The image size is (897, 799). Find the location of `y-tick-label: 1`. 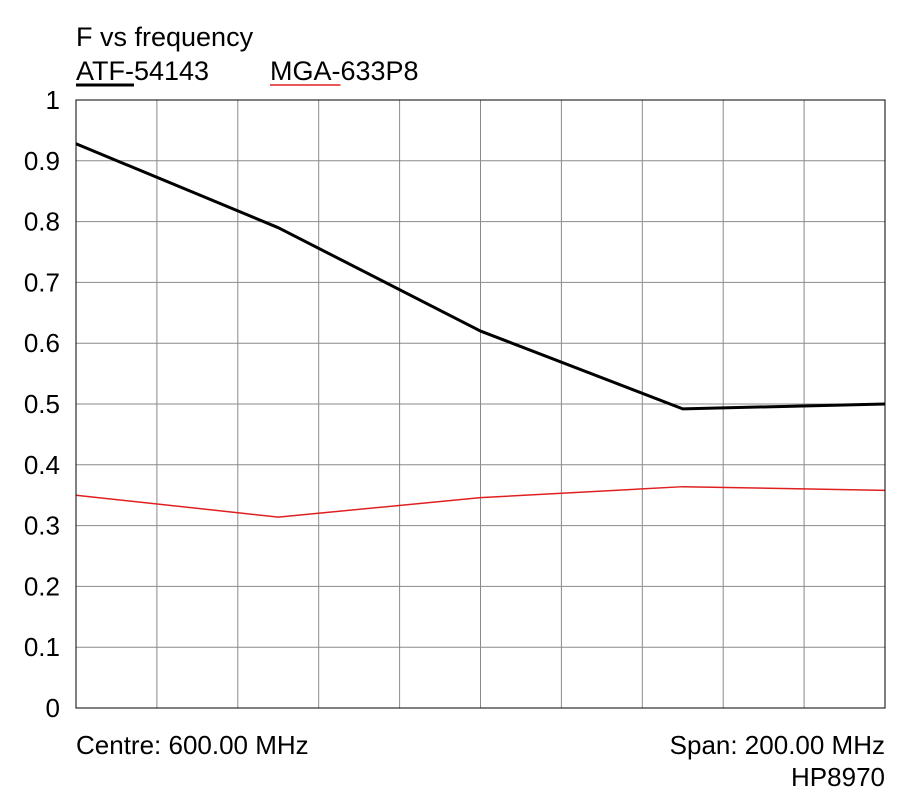

y-tick-label: 1 is located at coordinates (53, 100).